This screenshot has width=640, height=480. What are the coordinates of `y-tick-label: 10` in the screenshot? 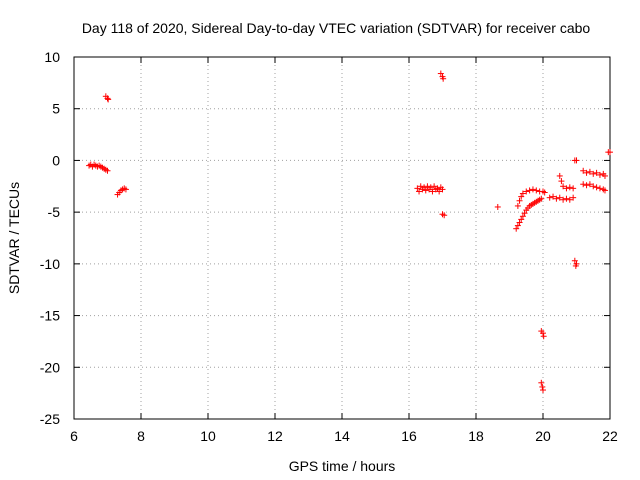 It's located at (52, 57).